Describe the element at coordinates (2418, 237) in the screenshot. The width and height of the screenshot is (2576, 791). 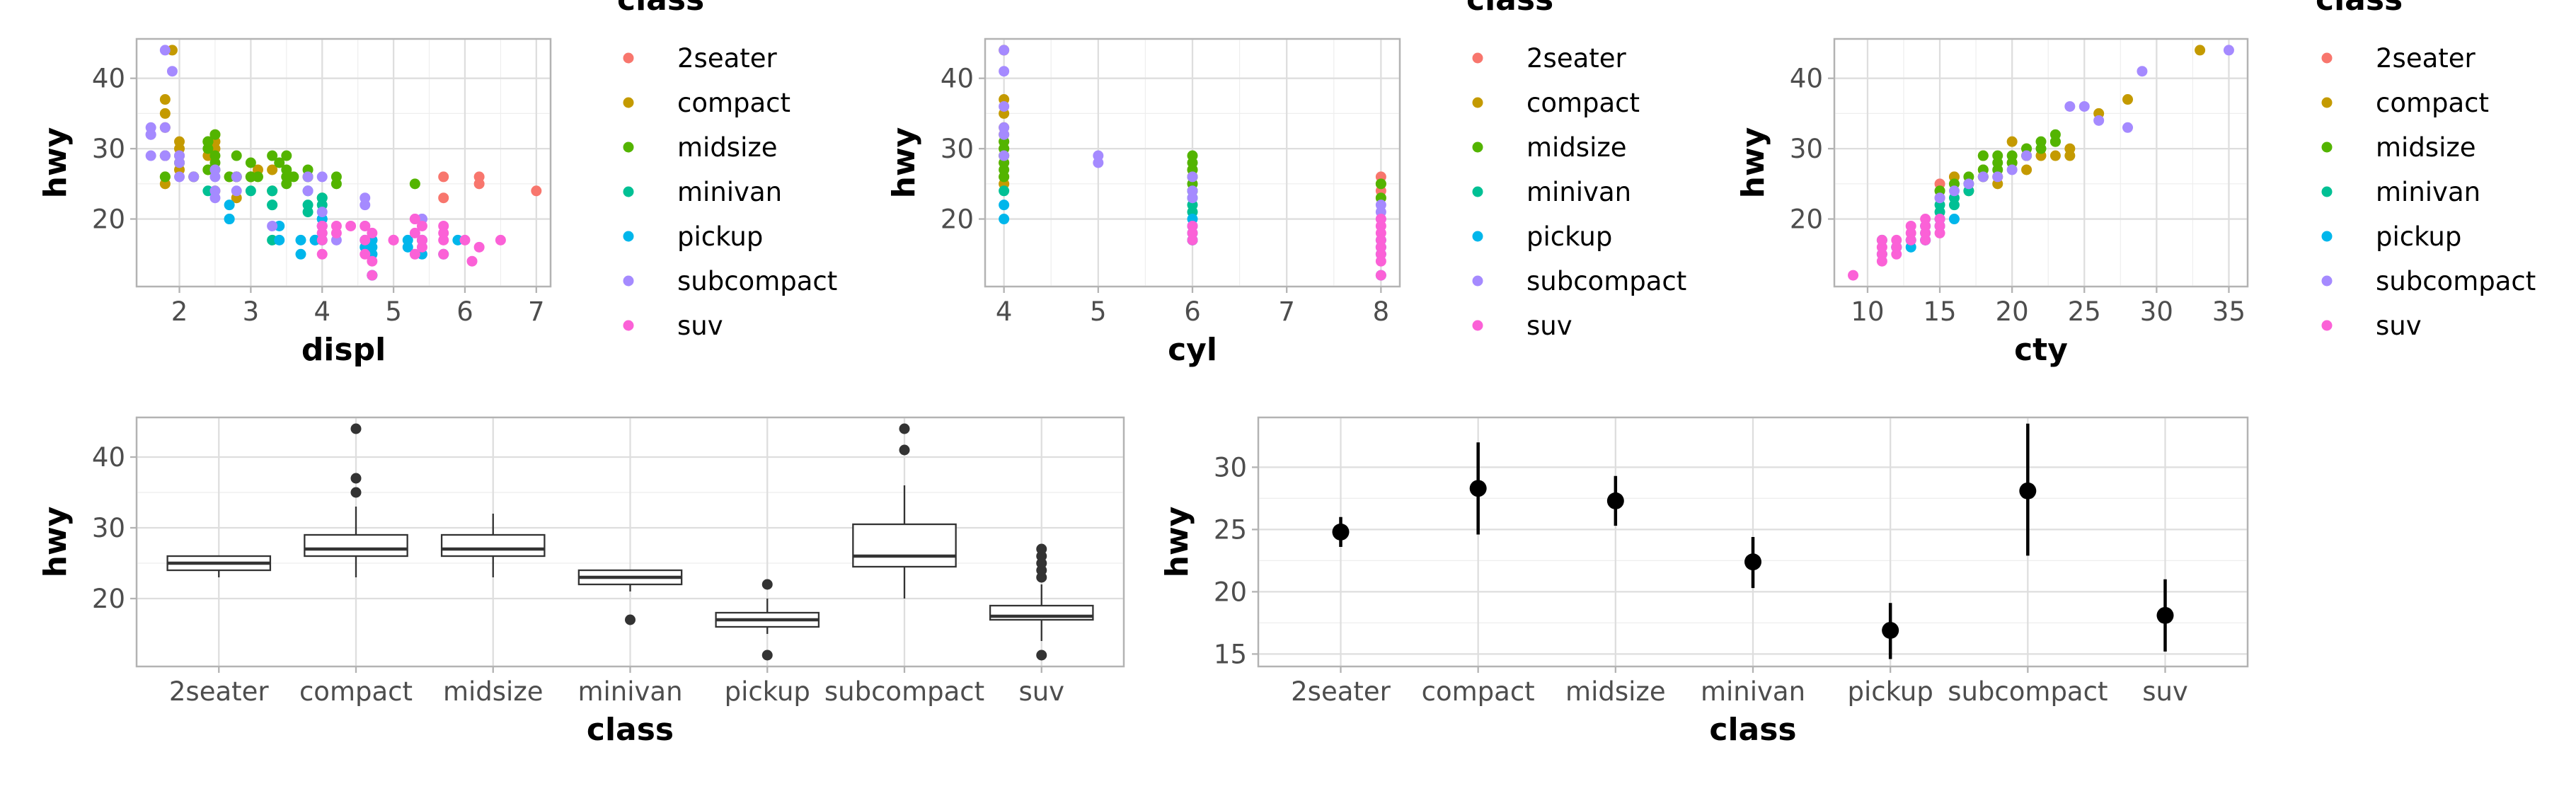
I see `legend-label-pickup: pickup` at that location.